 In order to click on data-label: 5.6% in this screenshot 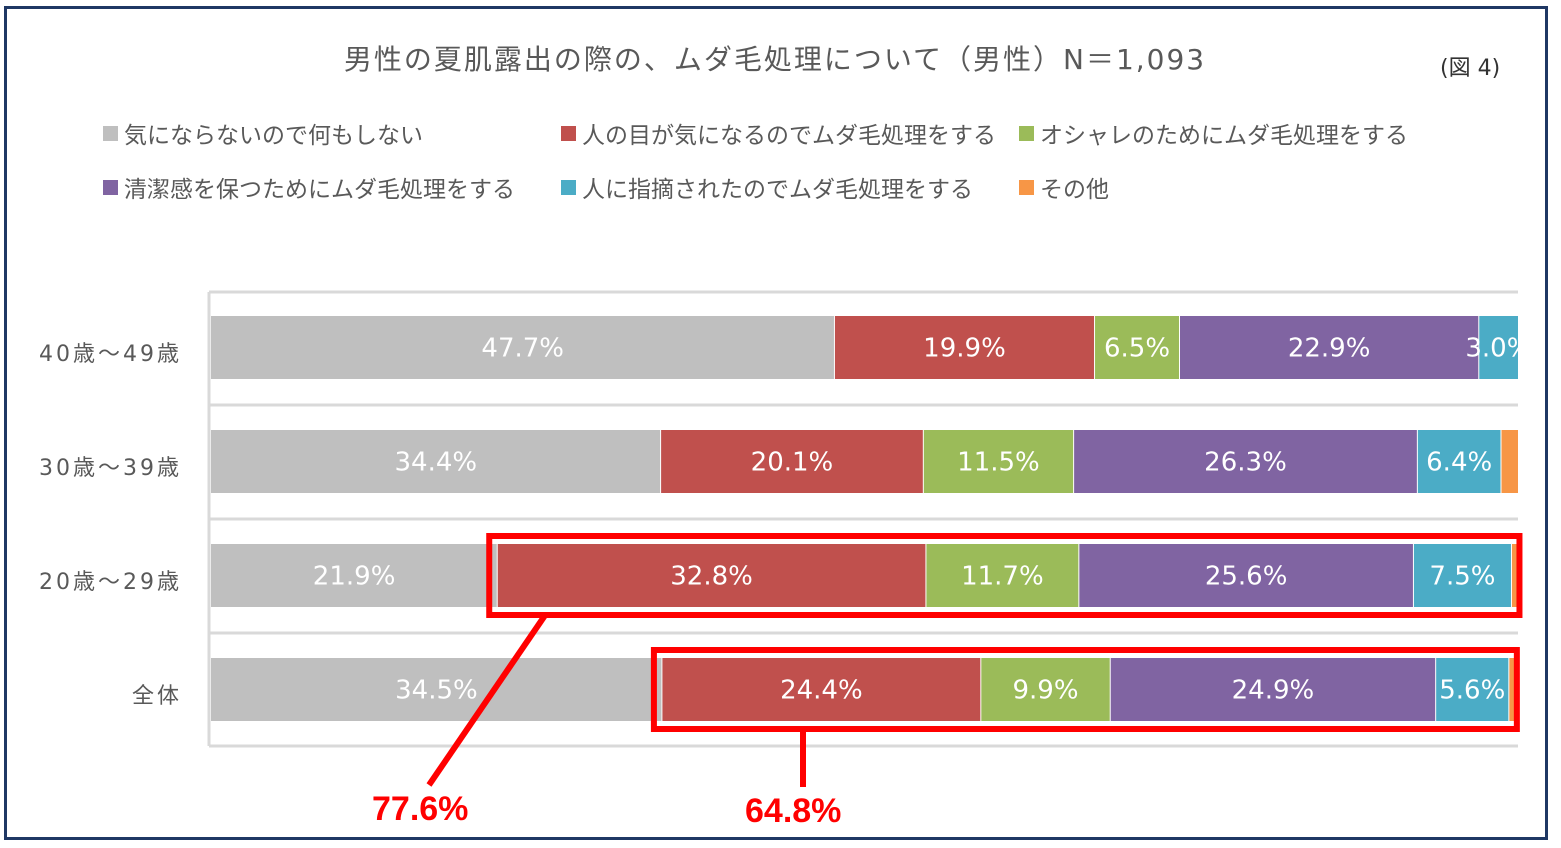, I will do `click(1472, 691)`.